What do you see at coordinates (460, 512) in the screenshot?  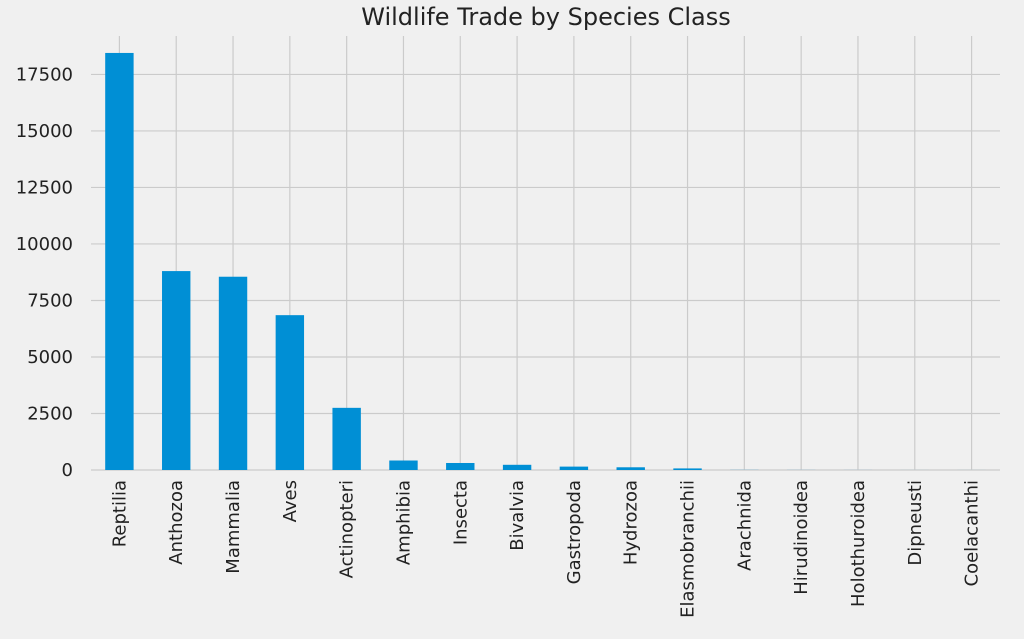 I see `x-tick-label: Insecta` at bounding box center [460, 512].